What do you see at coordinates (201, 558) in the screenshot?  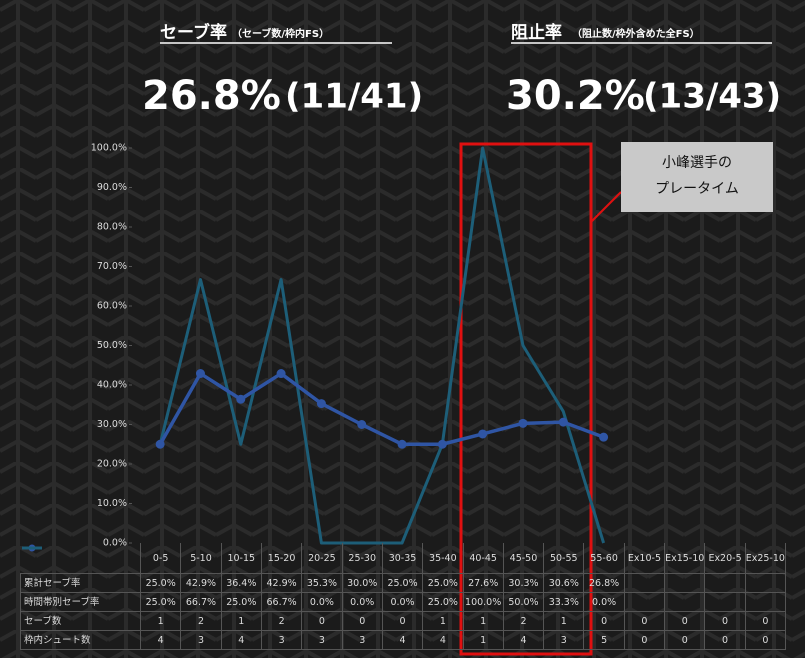 I see `x-tick-label: 5-10` at bounding box center [201, 558].